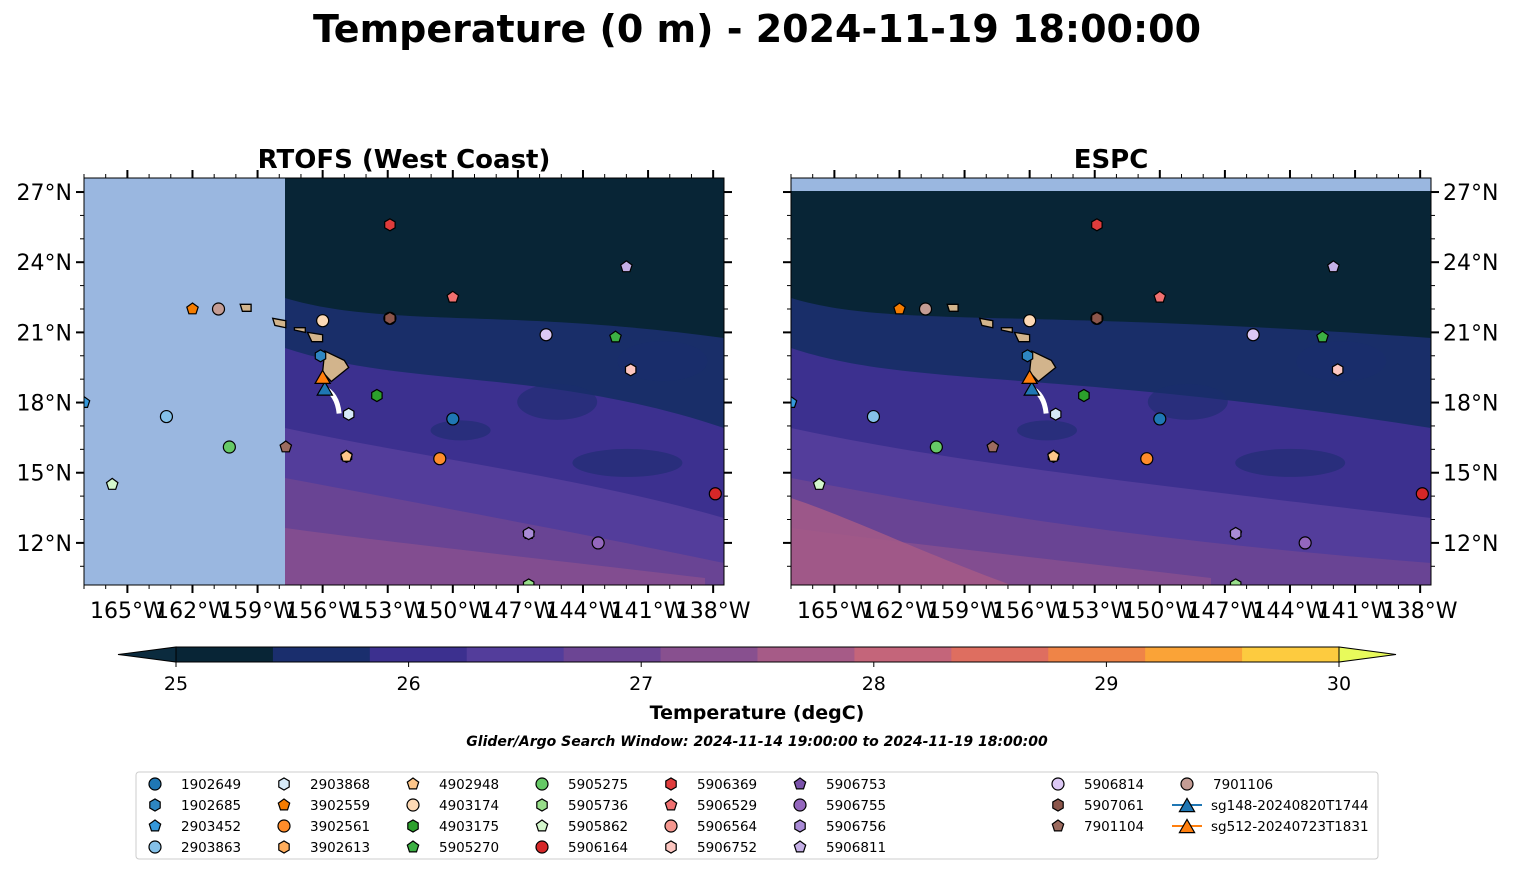 The height and width of the screenshot is (889, 1514). I want to click on legend-label: sg148-20240820T1744, so click(1290, 806).